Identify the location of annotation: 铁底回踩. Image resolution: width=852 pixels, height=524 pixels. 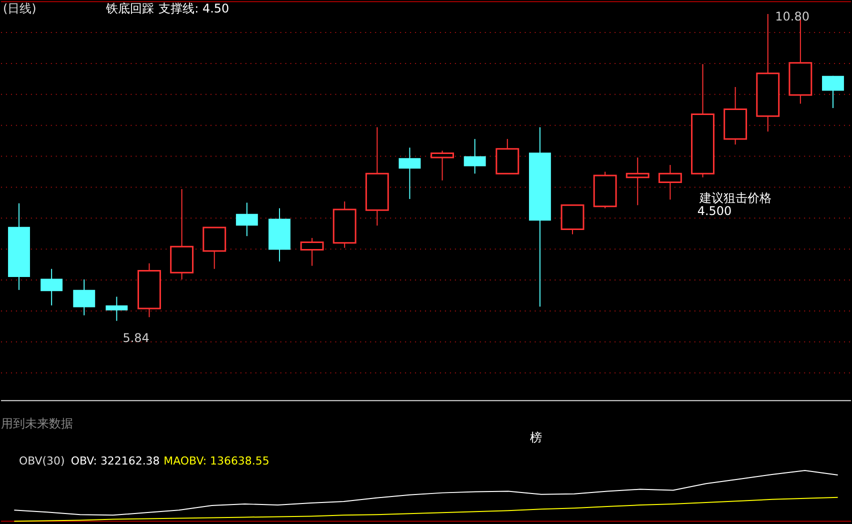
(129, 9).